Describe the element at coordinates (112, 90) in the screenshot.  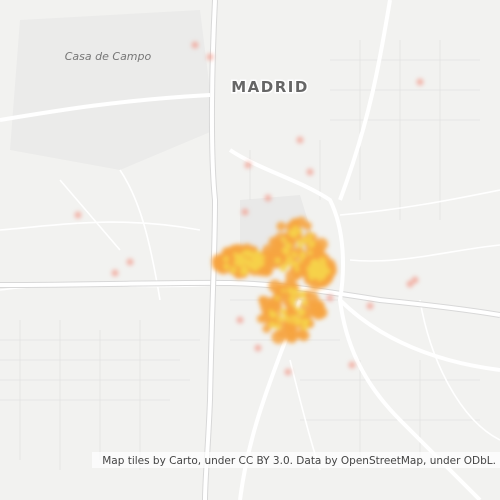
I see `park-area` at that location.